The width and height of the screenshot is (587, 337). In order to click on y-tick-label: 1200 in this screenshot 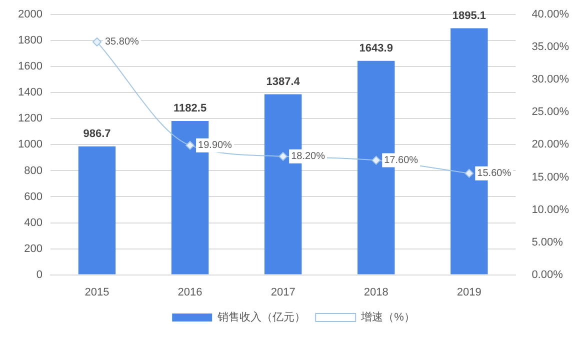, I will do `click(30, 118)`.